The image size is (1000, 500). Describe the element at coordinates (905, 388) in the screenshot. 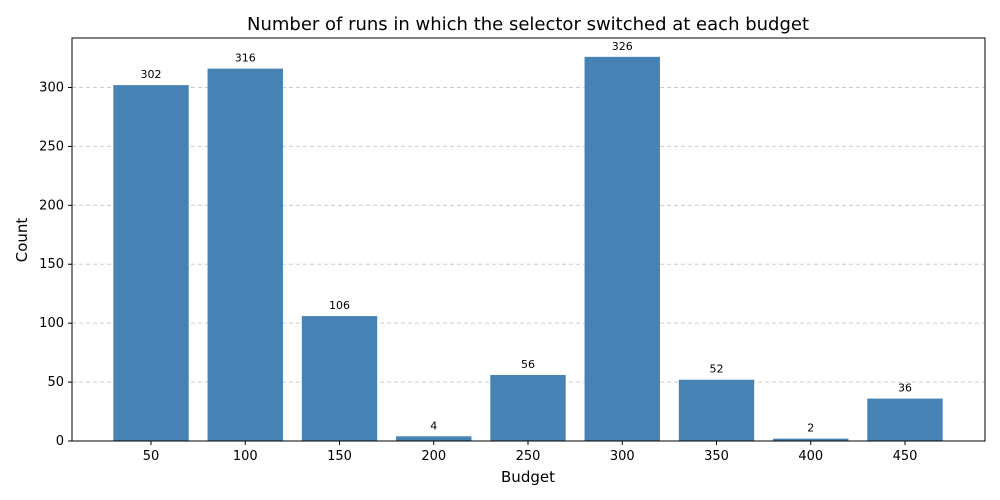

I see `bar-data-label: 36` at that location.